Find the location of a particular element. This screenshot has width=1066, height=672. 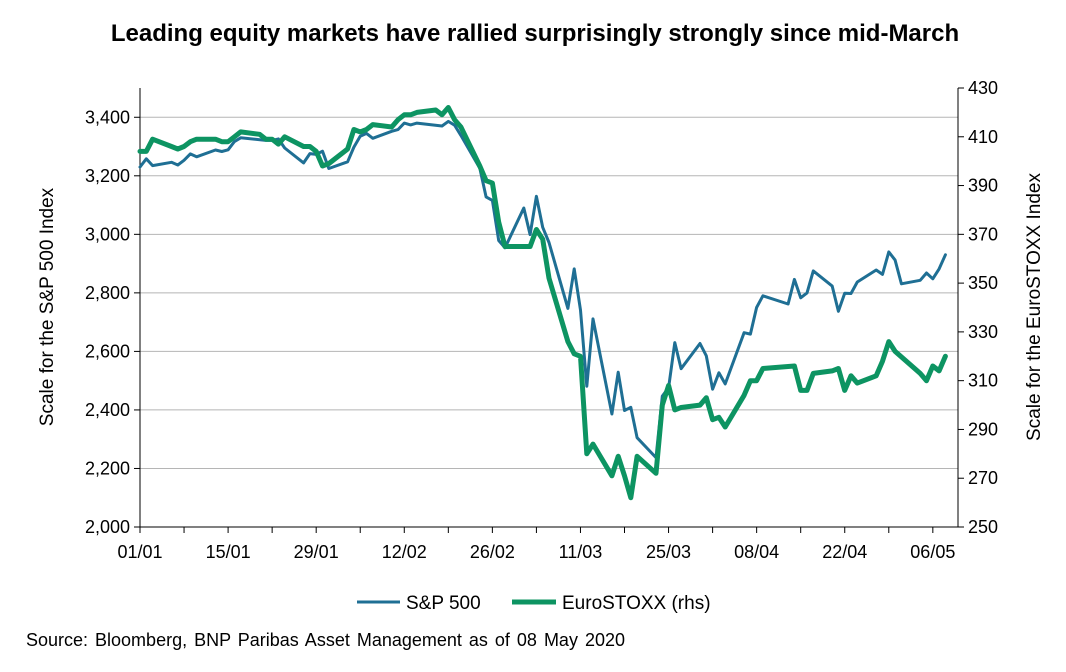

right-axis-ticks: 250 270 290 310 330 350 370 390 410 430 is located at coordinates (978, 307).